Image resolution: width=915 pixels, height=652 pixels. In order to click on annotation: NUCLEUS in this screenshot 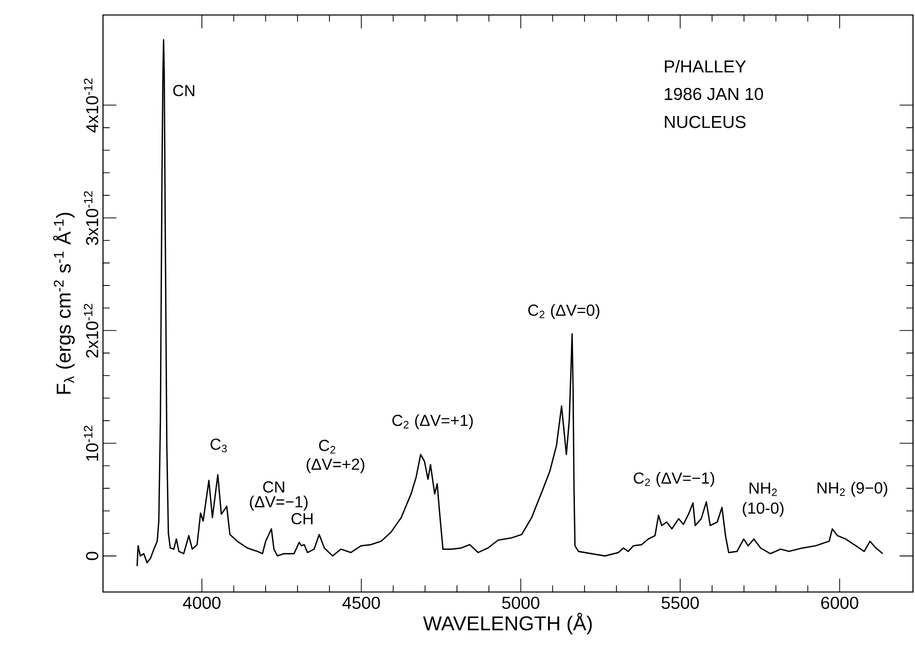, I will do `click(705, 122)`.